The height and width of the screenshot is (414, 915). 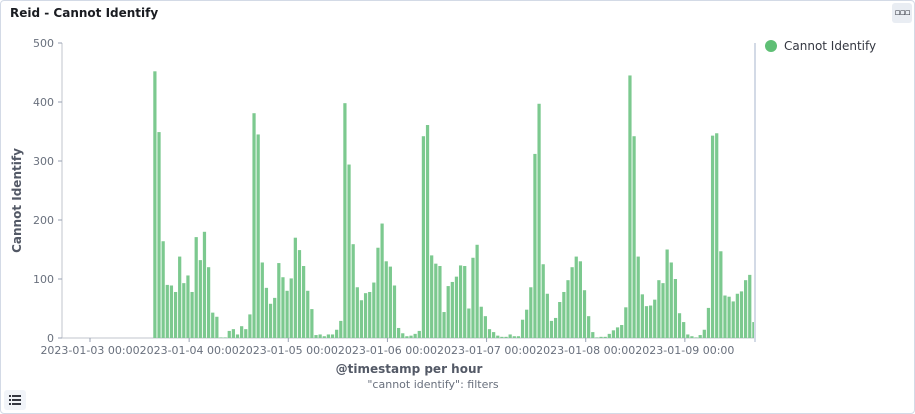 What do you see at coordinates (585, 350) in the screenshot?
I see `x-tick-label: 2023-01-08 00:00` at bounding box center [585, 350].